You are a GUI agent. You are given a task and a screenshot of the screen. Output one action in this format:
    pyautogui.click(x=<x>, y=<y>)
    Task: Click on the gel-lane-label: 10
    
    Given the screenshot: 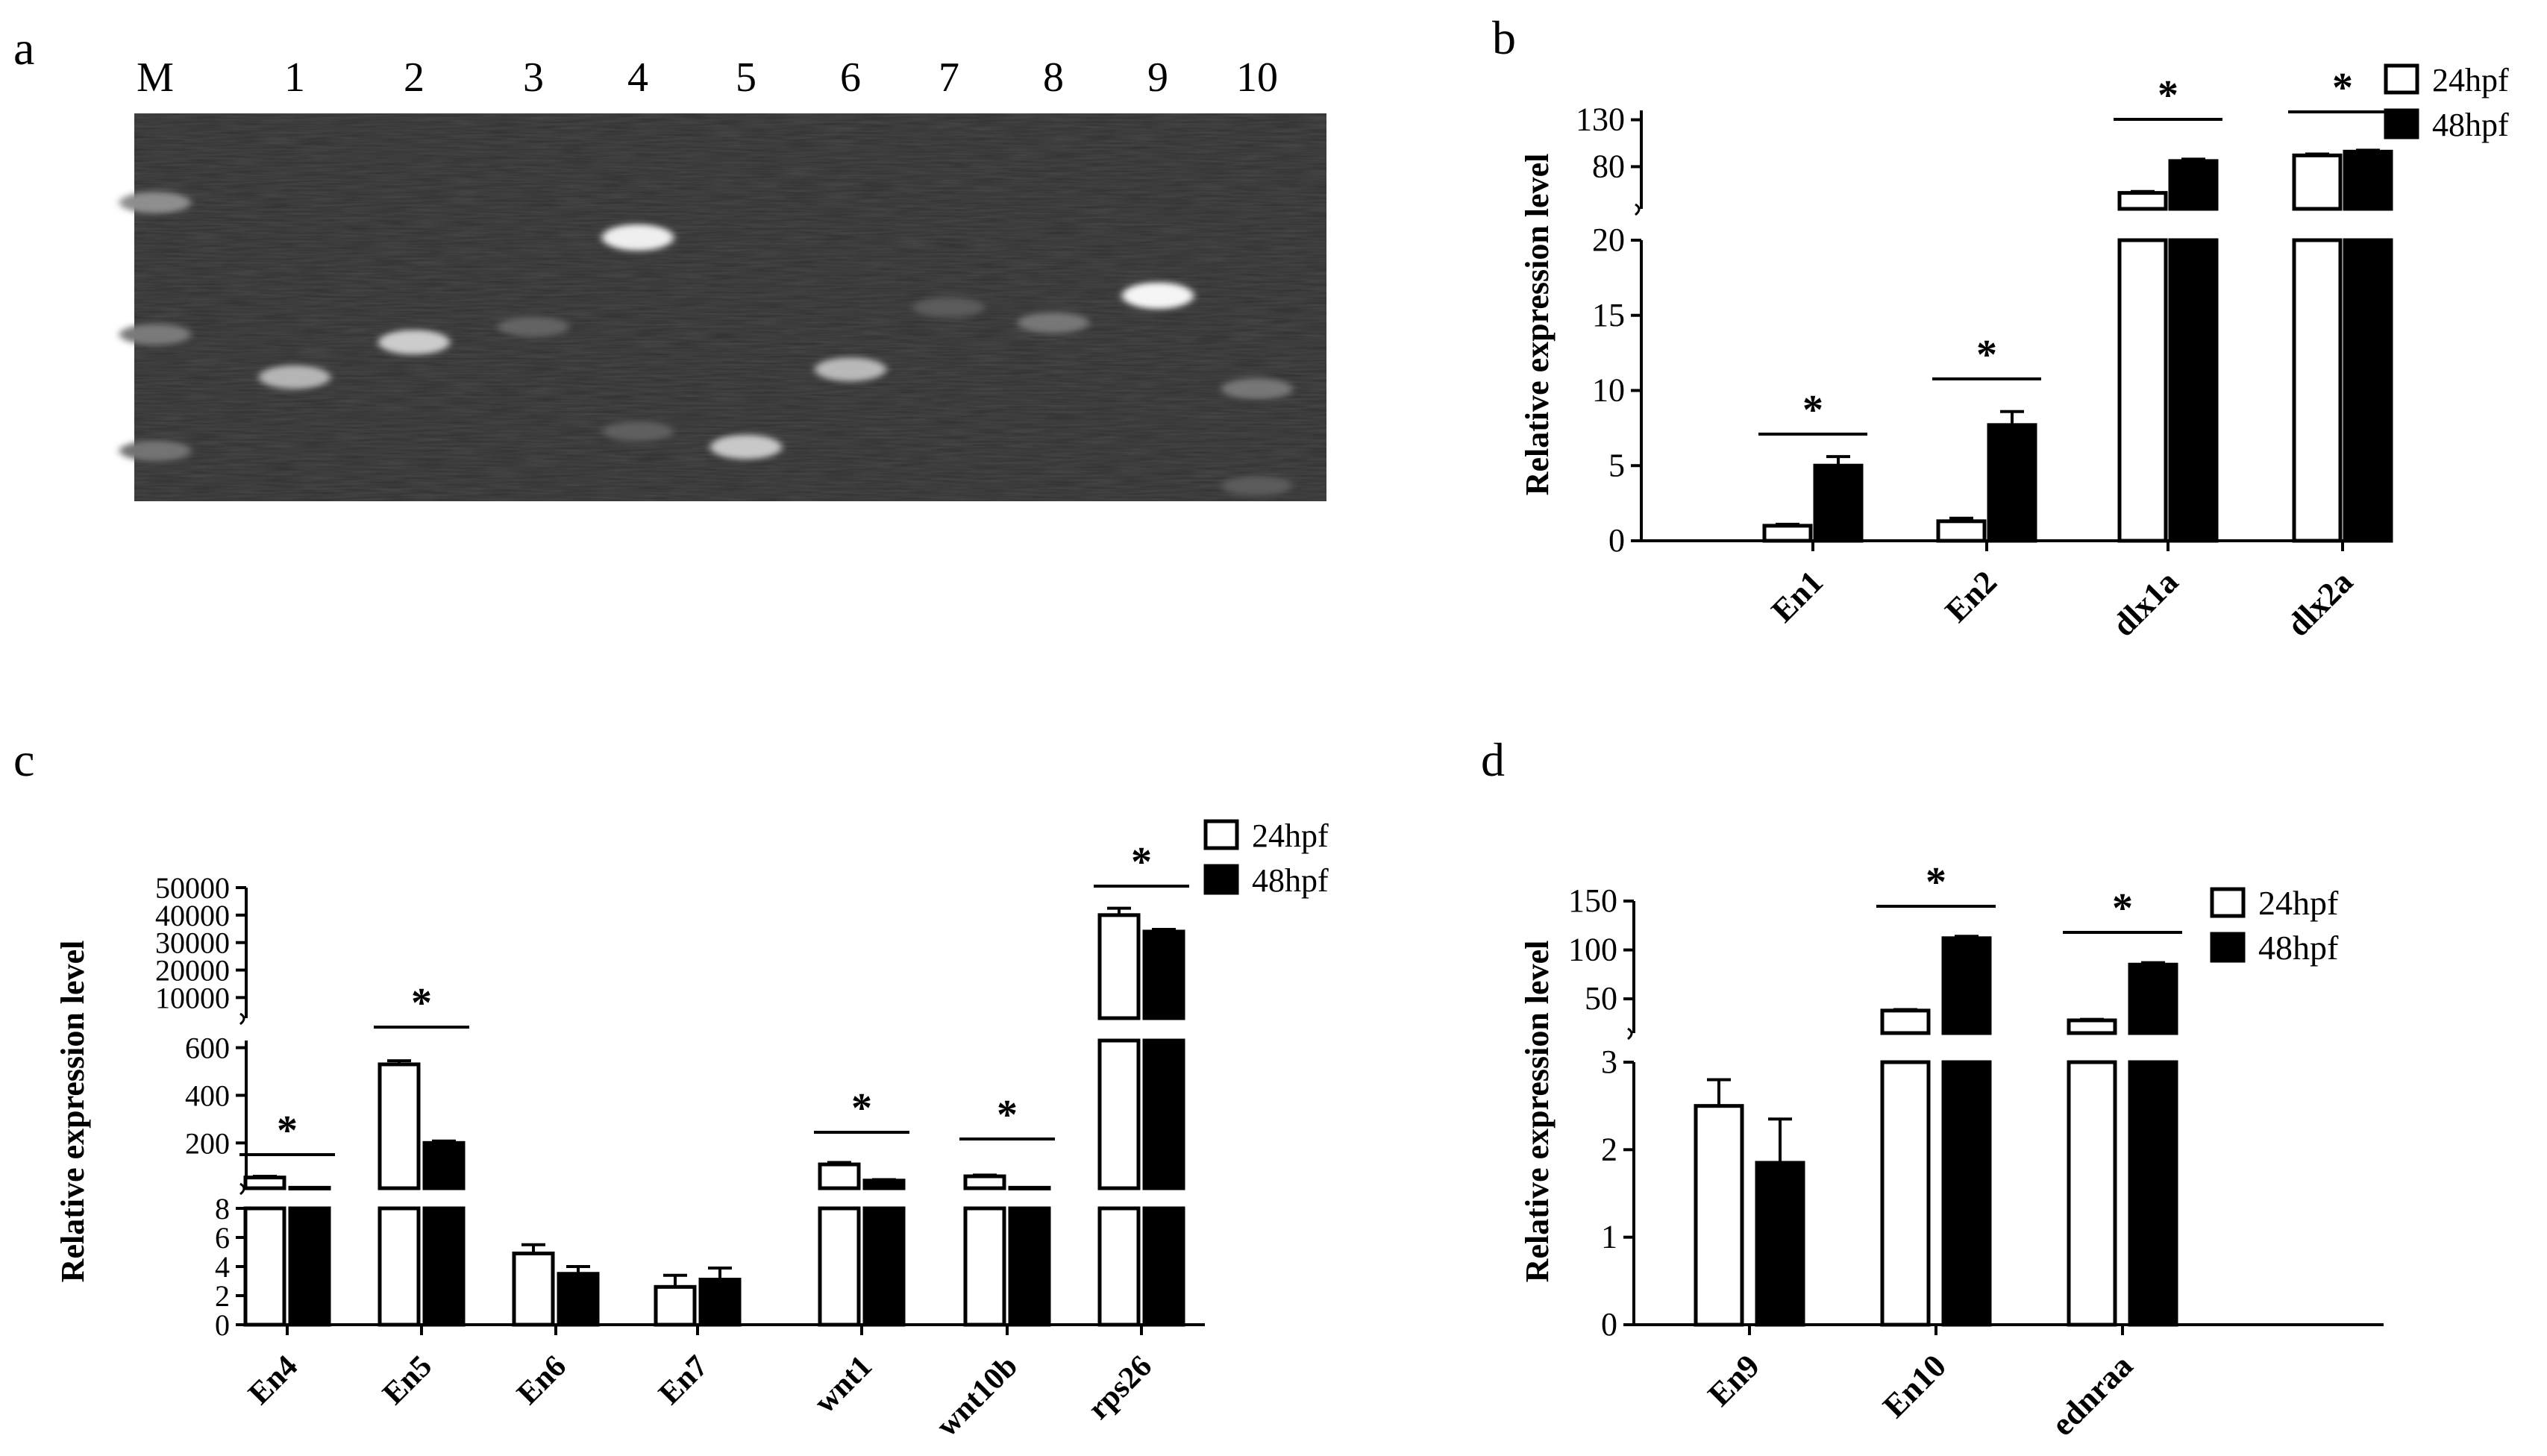 What is the action you would take?
    pyautogui.click(x=1257, y=77)
    